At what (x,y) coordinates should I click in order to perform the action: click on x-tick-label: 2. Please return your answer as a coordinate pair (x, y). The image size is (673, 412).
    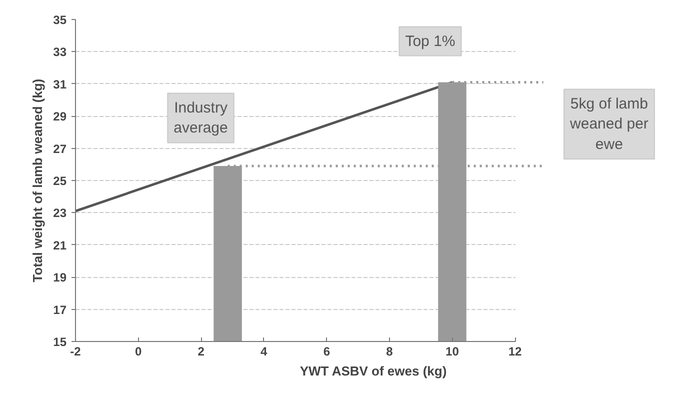
    Looking at the image, I should click on (201, 351).